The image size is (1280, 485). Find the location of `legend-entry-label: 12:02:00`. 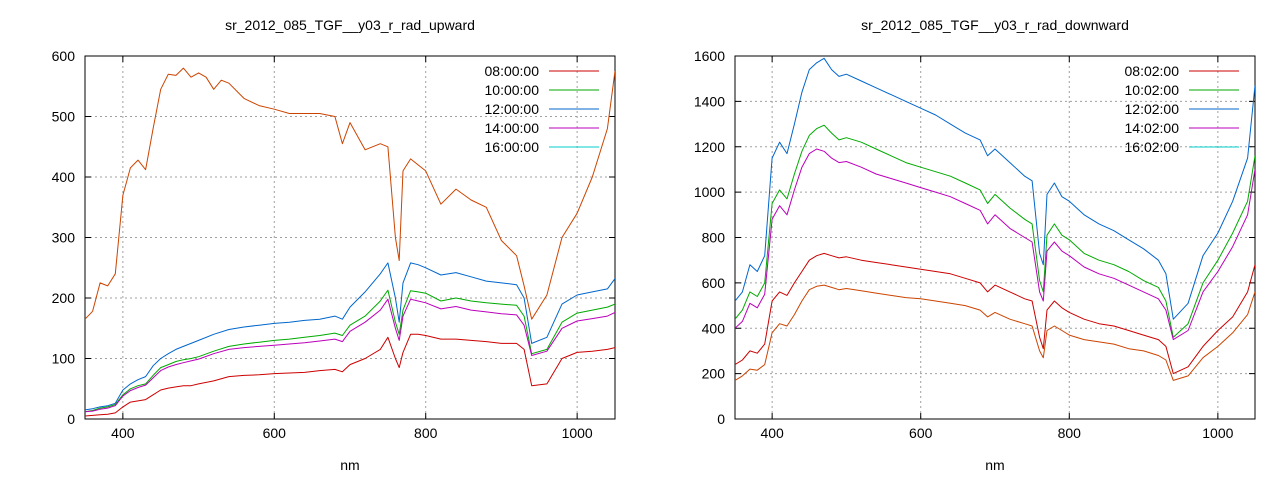

legend-entry-label: 12:02:00 is located at coordinates (1152, 109).